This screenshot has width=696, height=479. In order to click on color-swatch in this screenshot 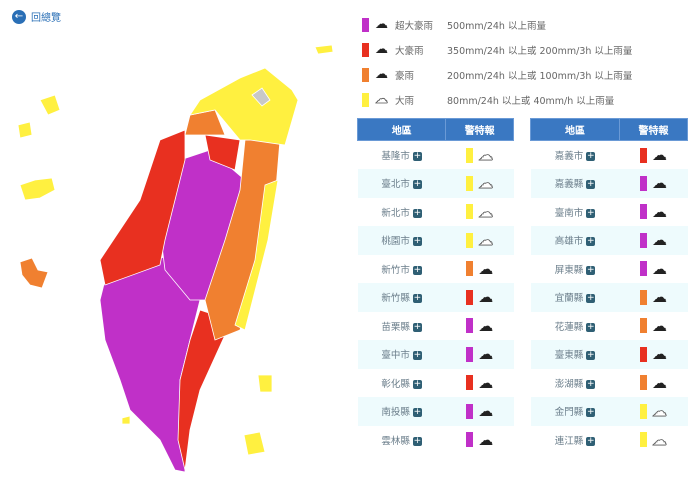, I will do `click(365, 49)`.